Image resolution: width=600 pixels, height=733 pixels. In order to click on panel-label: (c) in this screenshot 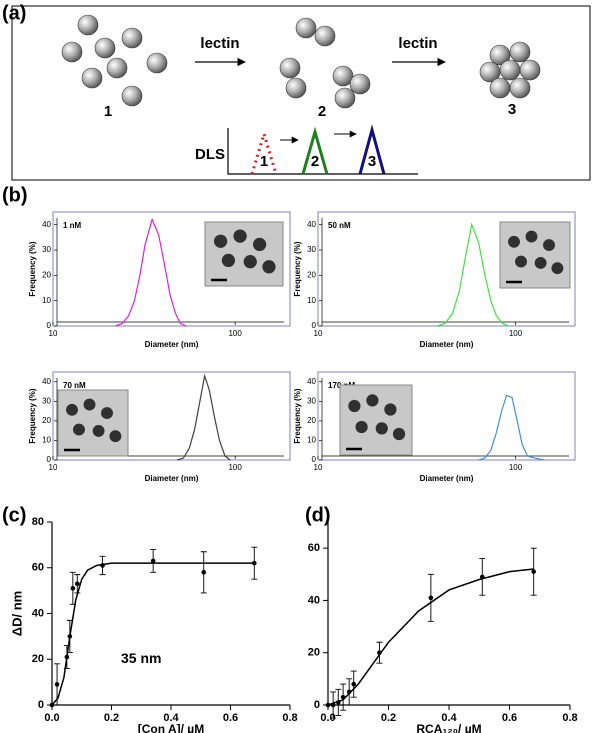, I will do `click(14, 515)`.